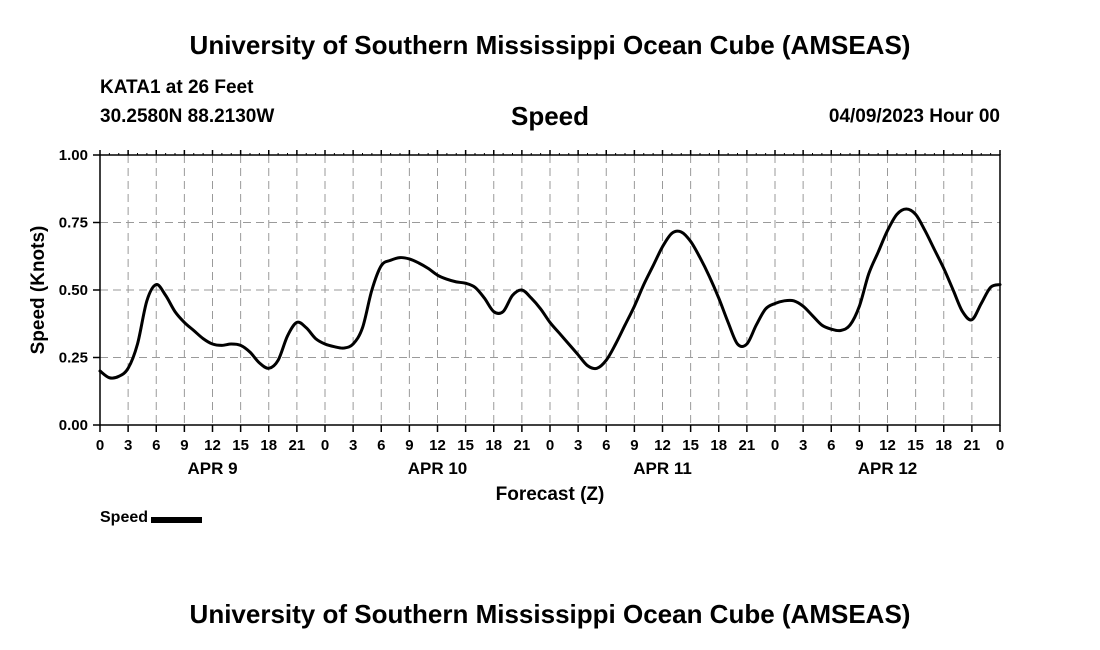 This screenshot has height=650, width=1100. Describe the element at coordinates (73, 290) in the screenshot. I see `y-tick-label: 0.50` at that location.